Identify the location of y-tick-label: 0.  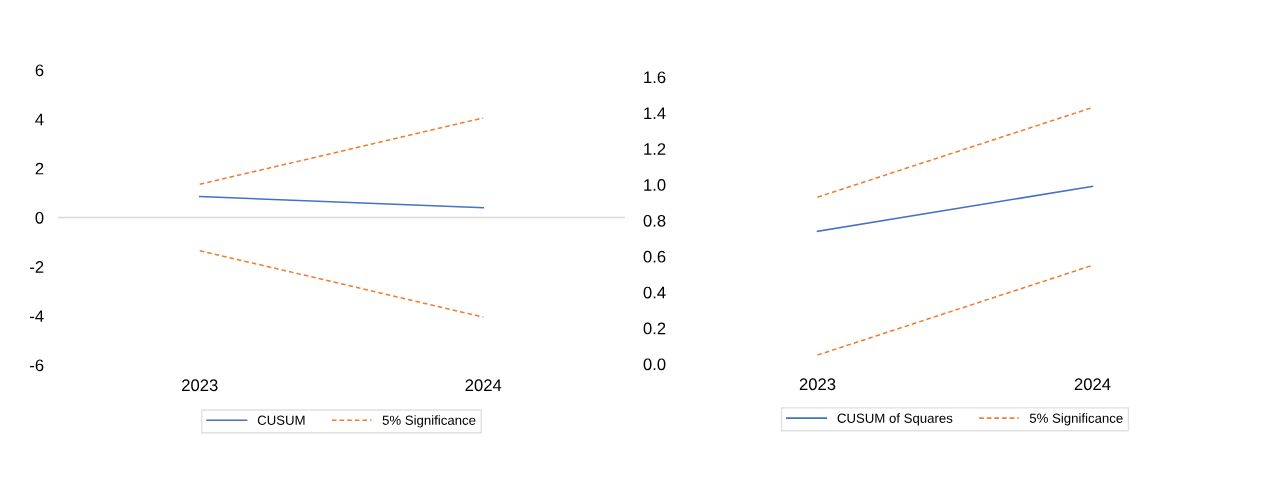
(39, 217).